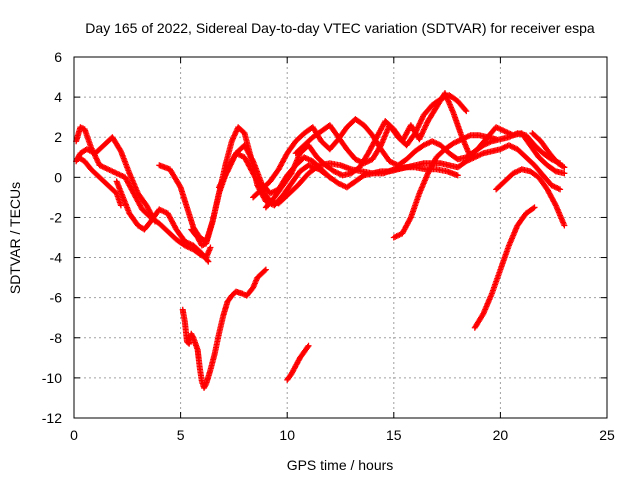 The height and width of the screenshot is (480, 640). I want to click on y-tick-label: -10, so click(52, 378).